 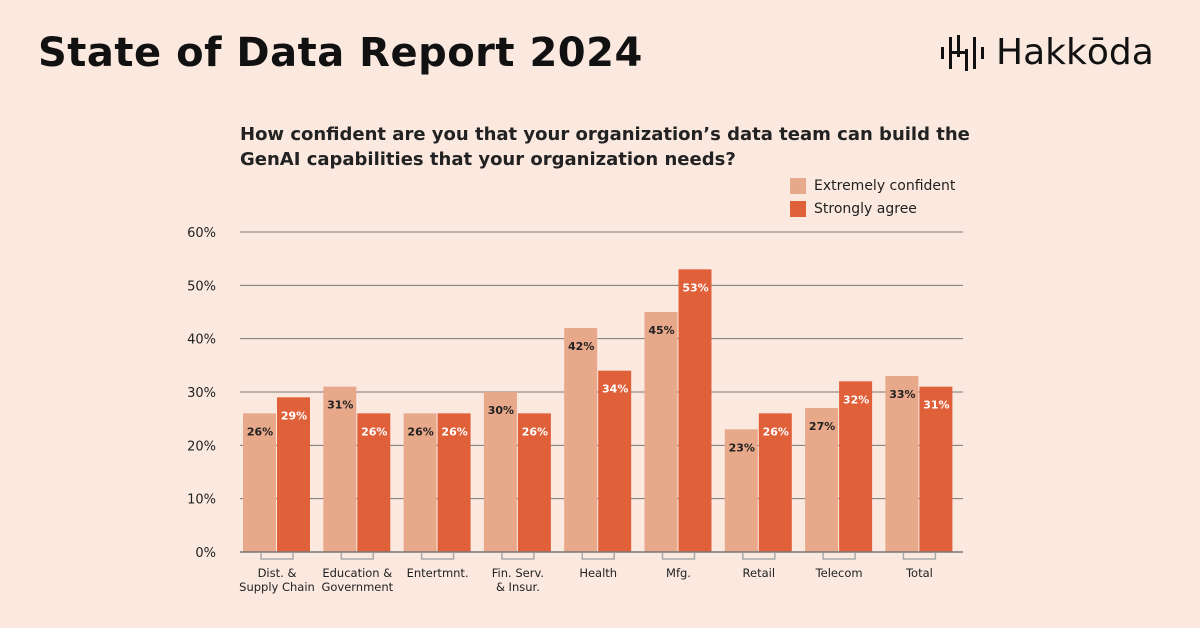 What do you see at coordinates (518, 573) in the screenshot?
I see `x-tick-label: Fin. Serv.` at bounding box center [518, 573].